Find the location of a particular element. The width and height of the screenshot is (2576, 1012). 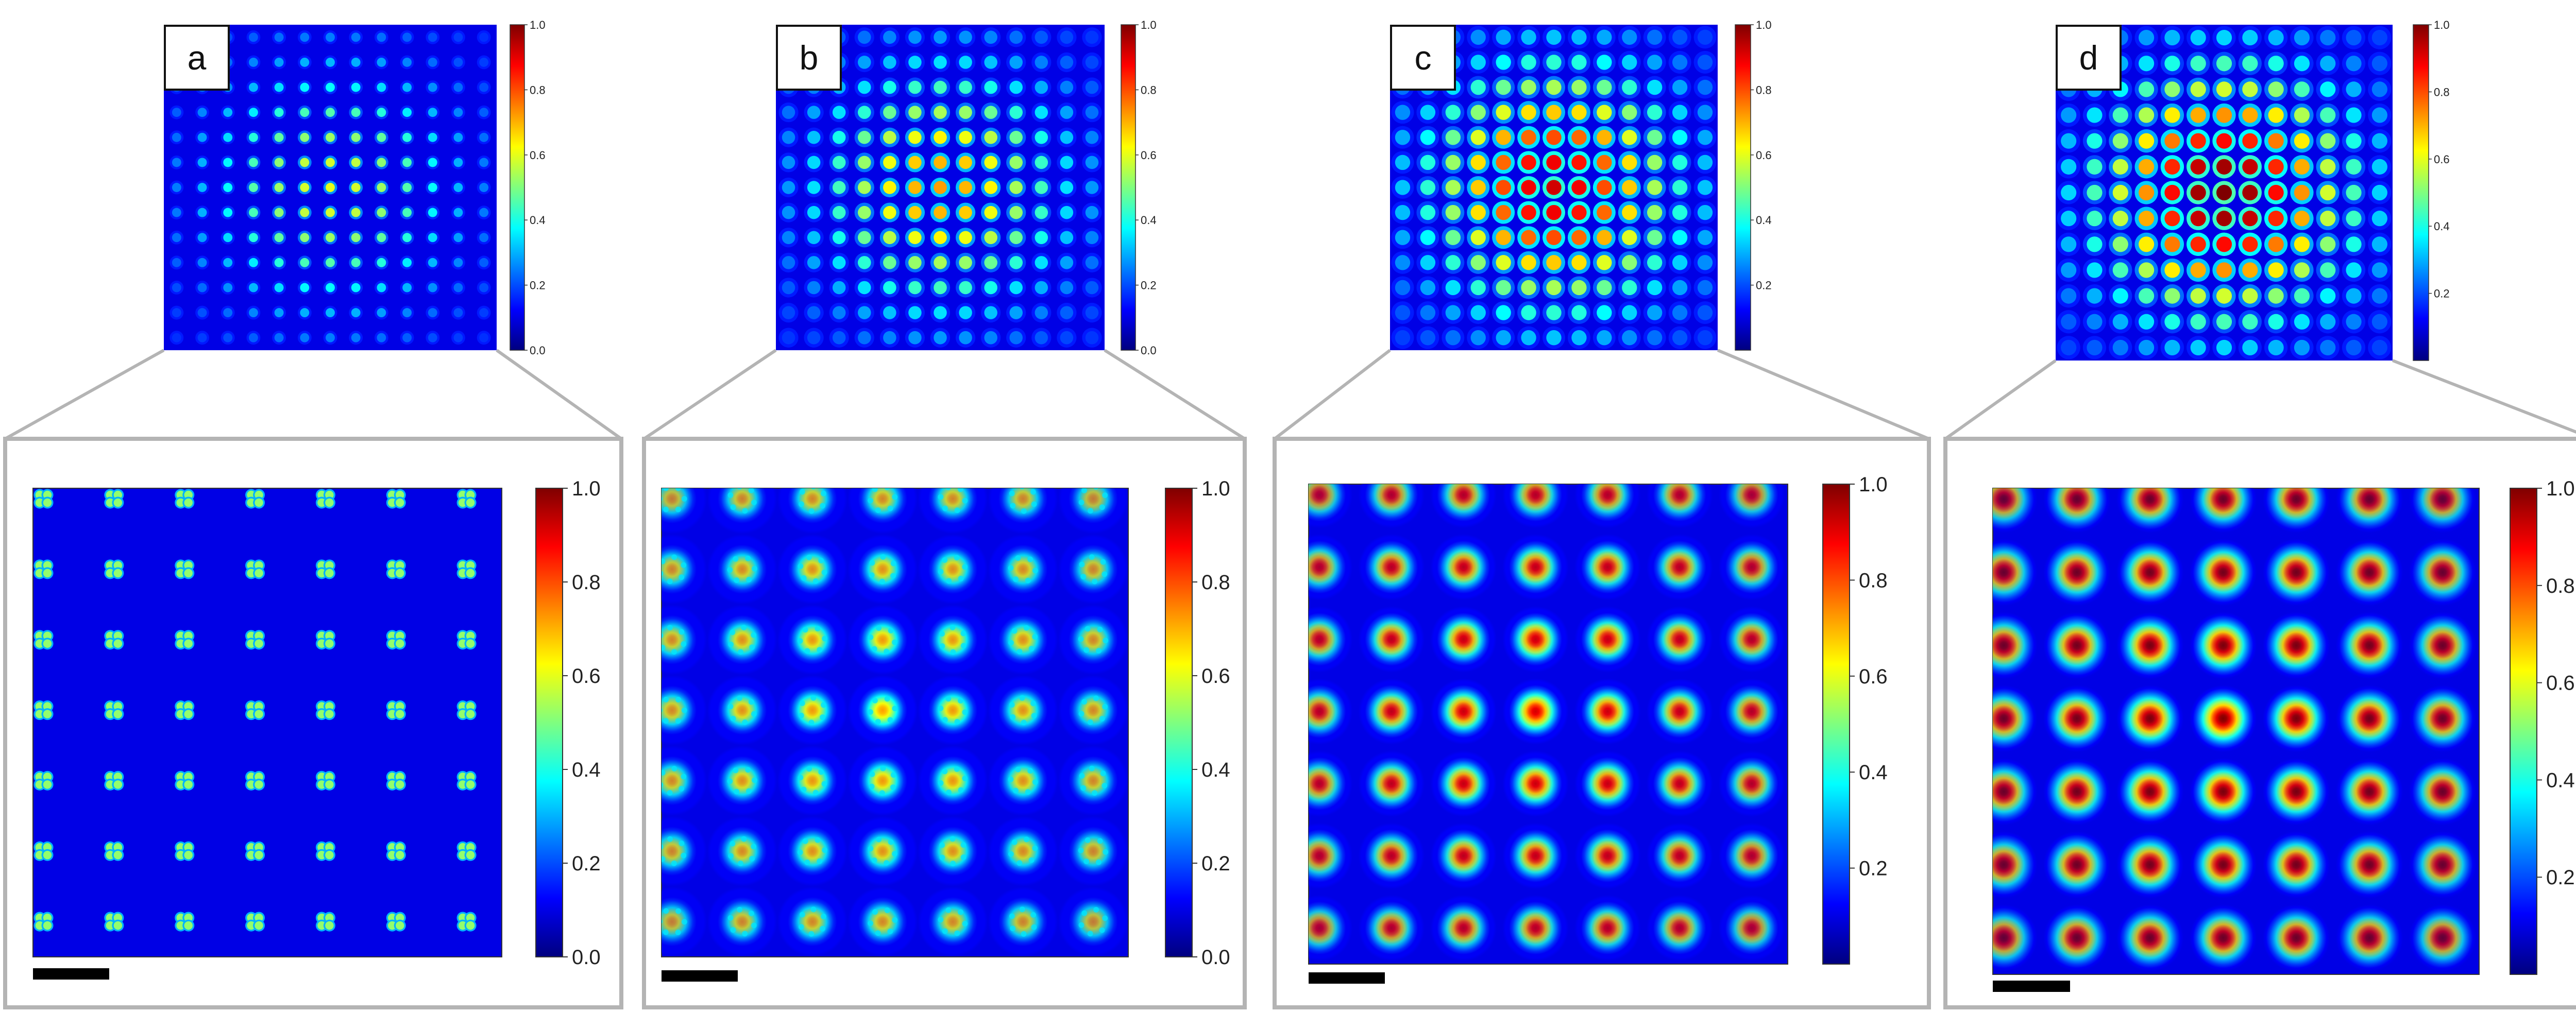

zoom-connector-right is located at coordinates (2484, 396).